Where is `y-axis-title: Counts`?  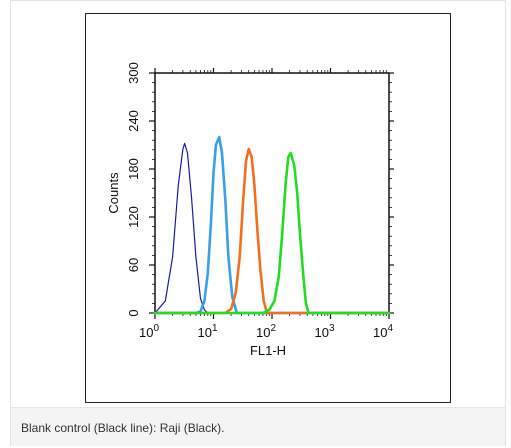 y-axis-title: Counts is located at coordinates (113, 193).